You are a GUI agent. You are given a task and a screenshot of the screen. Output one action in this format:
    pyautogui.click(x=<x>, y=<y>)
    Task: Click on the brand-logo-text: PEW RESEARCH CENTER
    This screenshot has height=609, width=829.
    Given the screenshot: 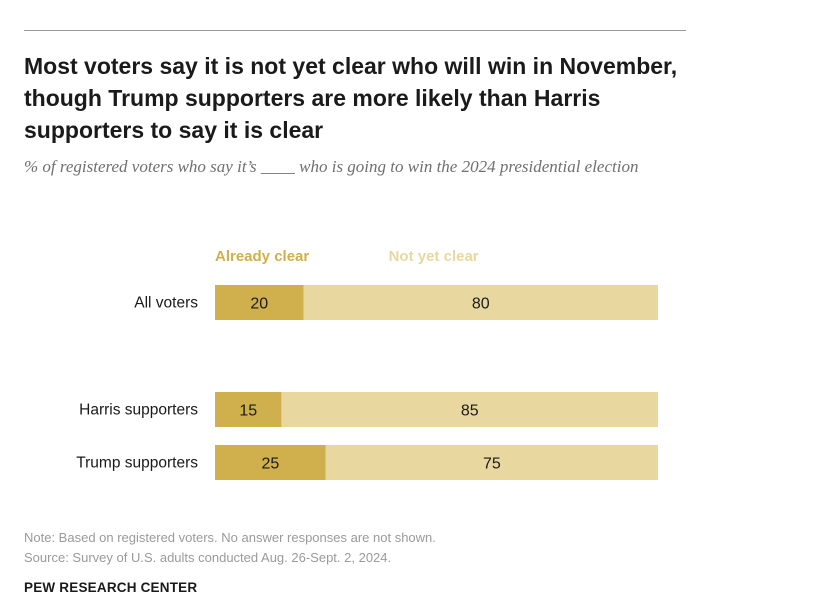 What is the action you would take?
    pyautogui.click(x=111, y=587)
    